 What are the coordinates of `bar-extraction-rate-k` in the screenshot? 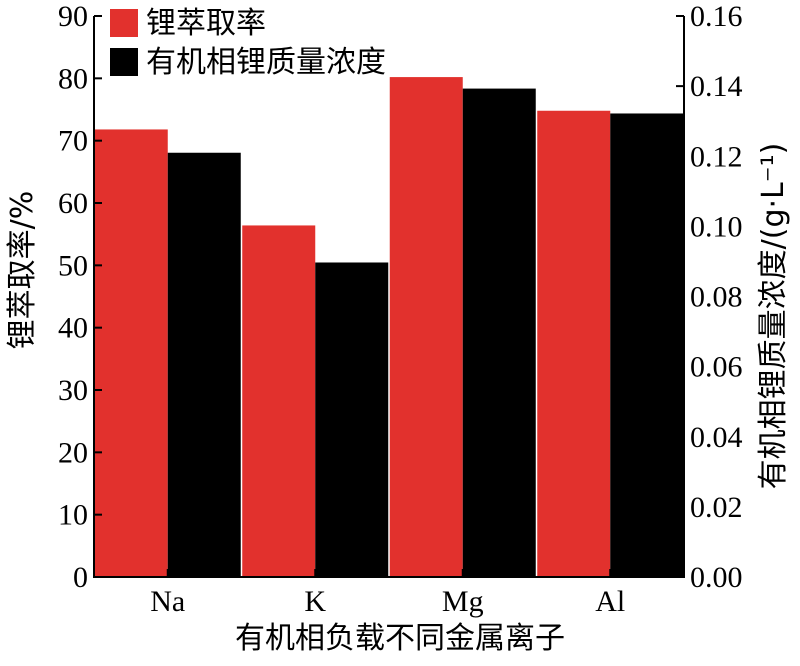 It's located at (279, 401).